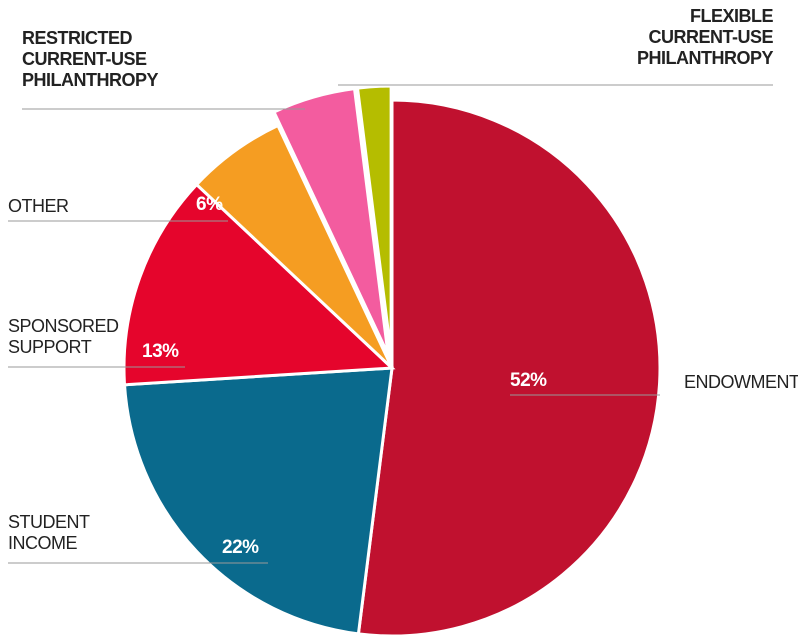 This screenshot has height=635, width=798. I want to click on value-label: 2%, so click(353, 68).